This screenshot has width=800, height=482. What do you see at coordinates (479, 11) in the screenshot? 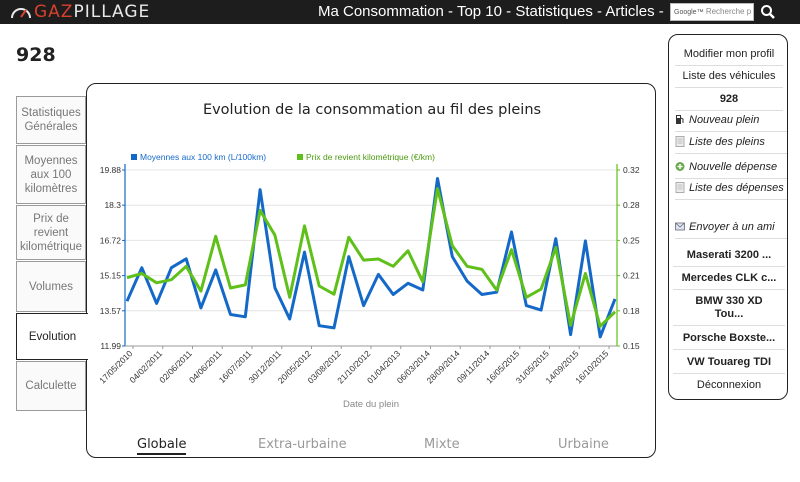
I see `nav-top-10: Top 10` at bounding box center [479, 11].